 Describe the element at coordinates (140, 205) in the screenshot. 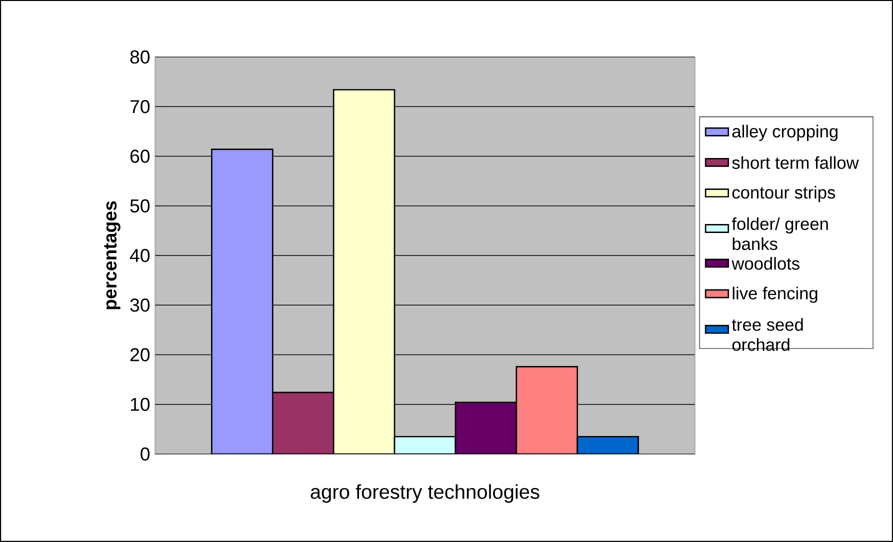

I see `y-tick-label: 50` at that location.